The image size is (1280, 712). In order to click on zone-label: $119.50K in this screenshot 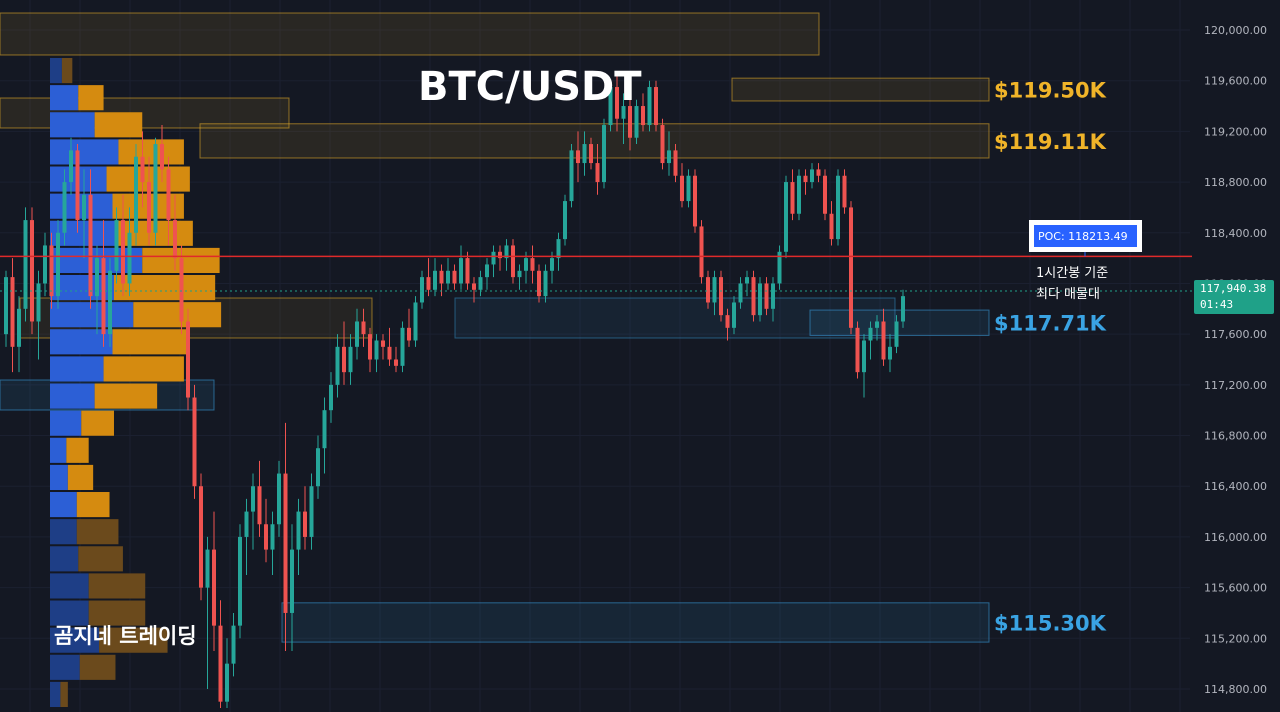, I will do `click(1050, 91)`.